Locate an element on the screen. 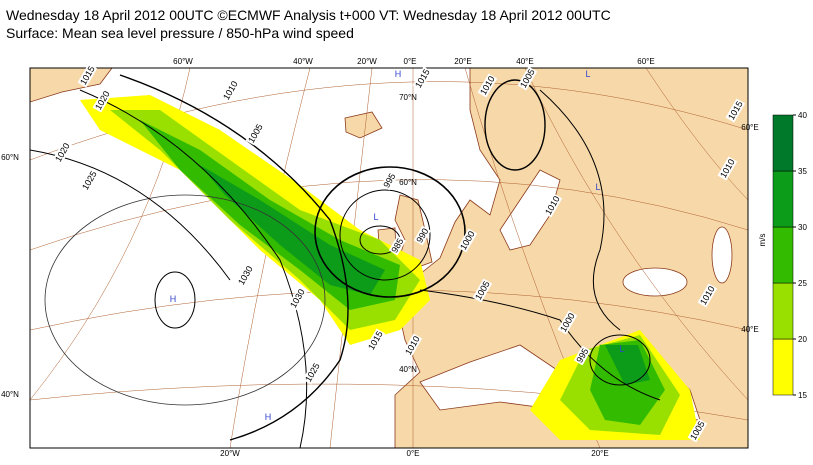 The width and height of the screenshot is (813, 465). colorbar-tick-label: 20 is located at coordinates (802, 339).